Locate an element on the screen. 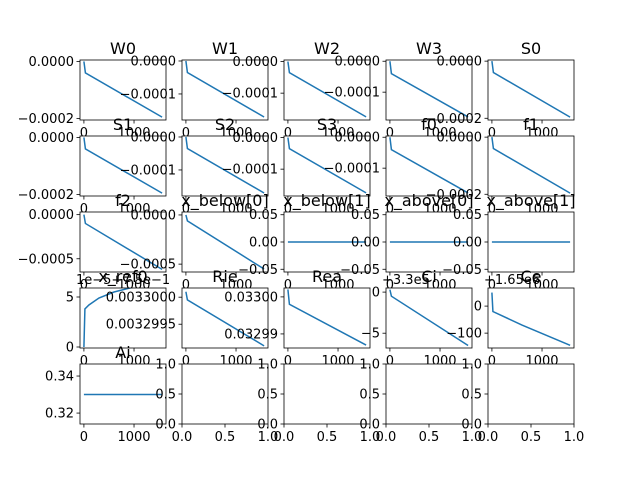 The height and width of the screenshot is (480, 640). subplot-title: f0 is located at coordinates (429, 124).